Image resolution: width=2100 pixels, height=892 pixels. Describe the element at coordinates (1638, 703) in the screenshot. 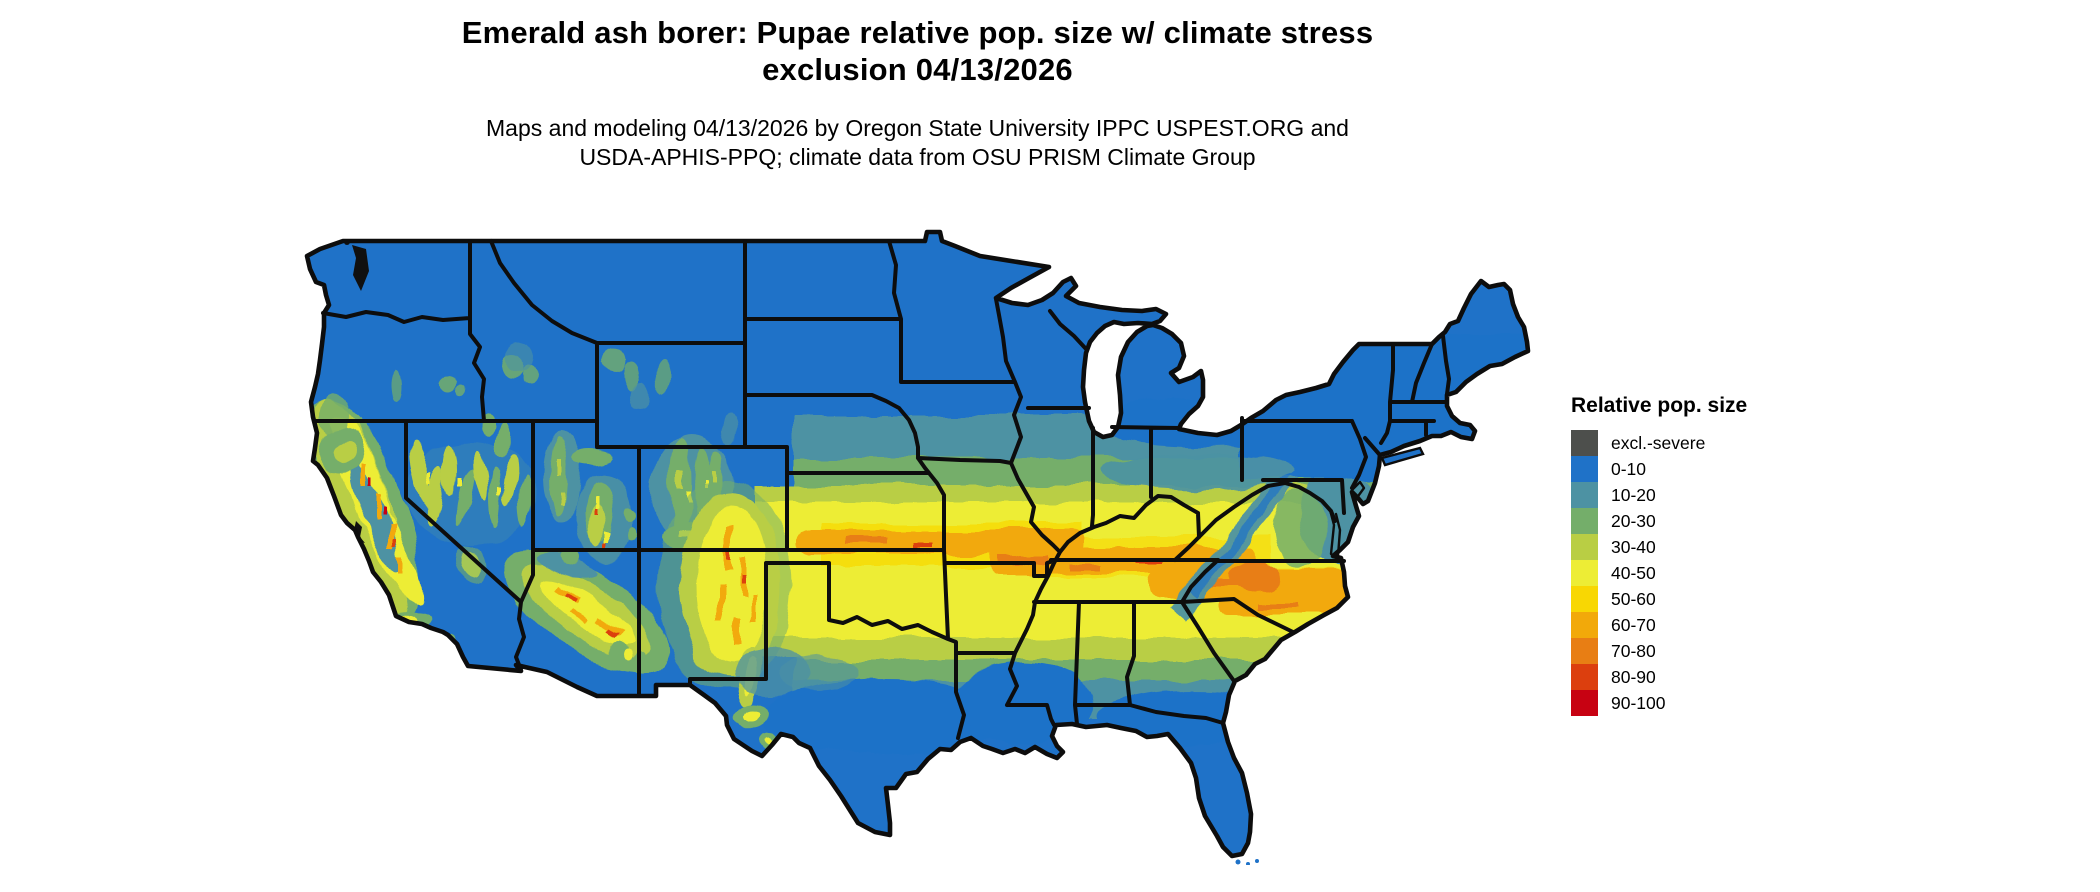

I see `legend-label: 90-100` at that location.